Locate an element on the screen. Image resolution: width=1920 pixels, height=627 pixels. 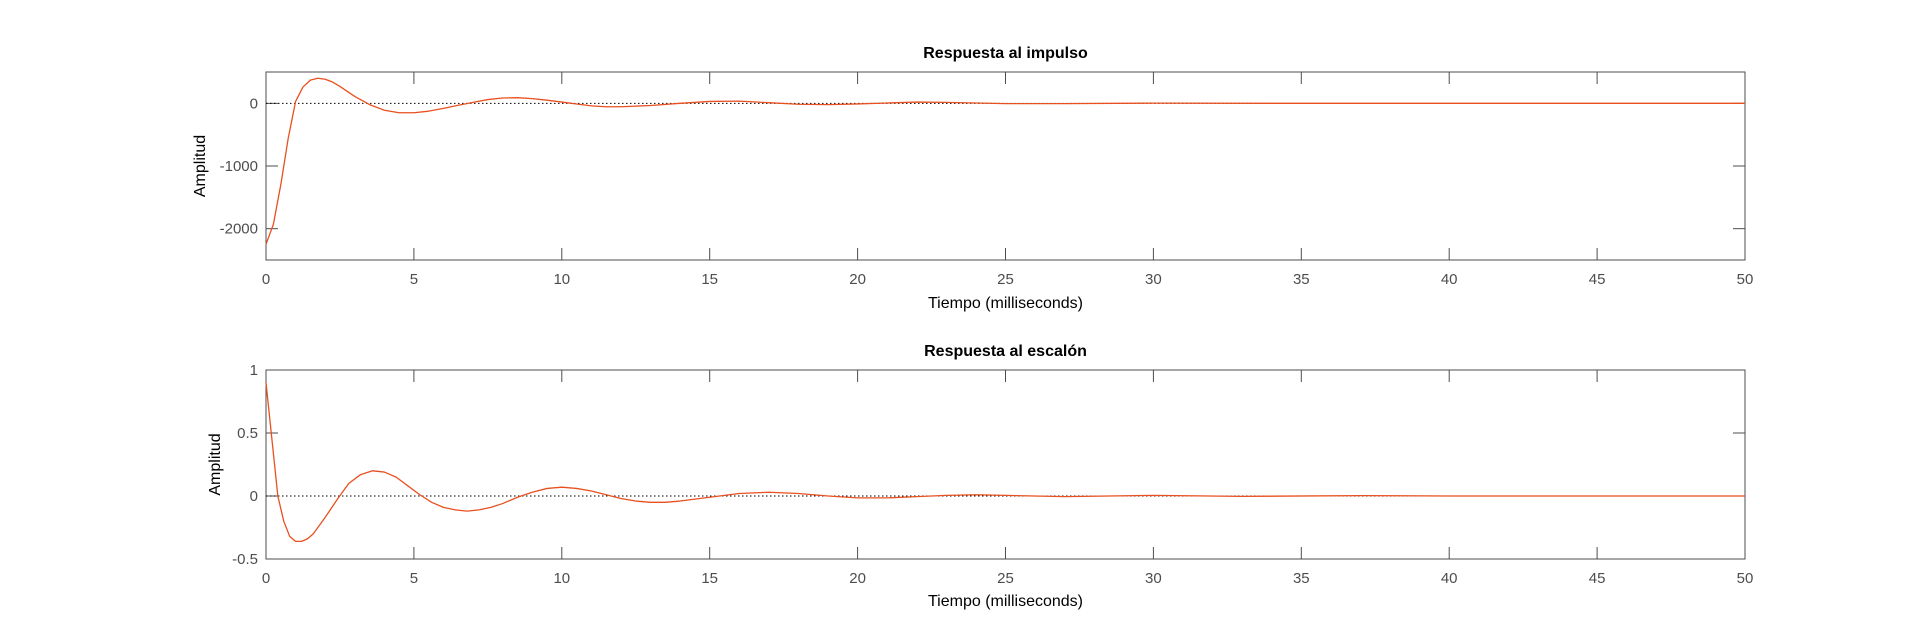
y-tick-label: -1000 is located at coordinates (239, 166).